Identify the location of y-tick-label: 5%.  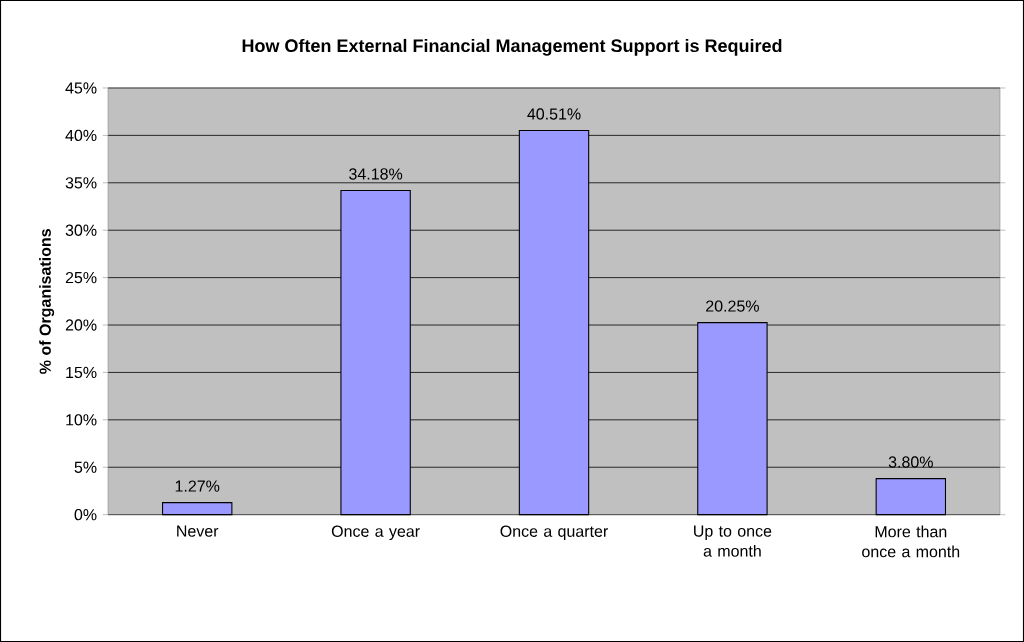
(85, 467).